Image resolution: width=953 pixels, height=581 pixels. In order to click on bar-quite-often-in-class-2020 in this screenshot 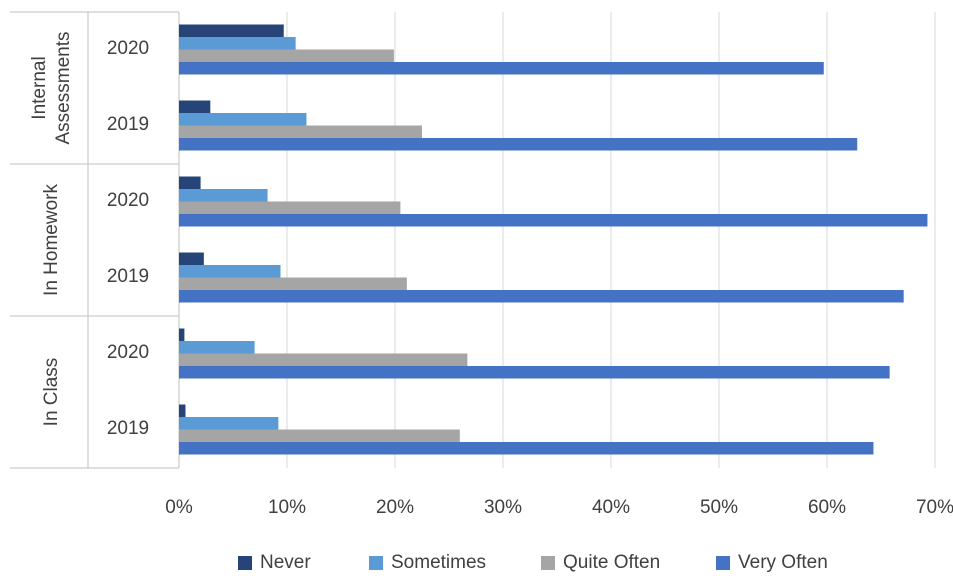, I will do `click(323, 359)`.